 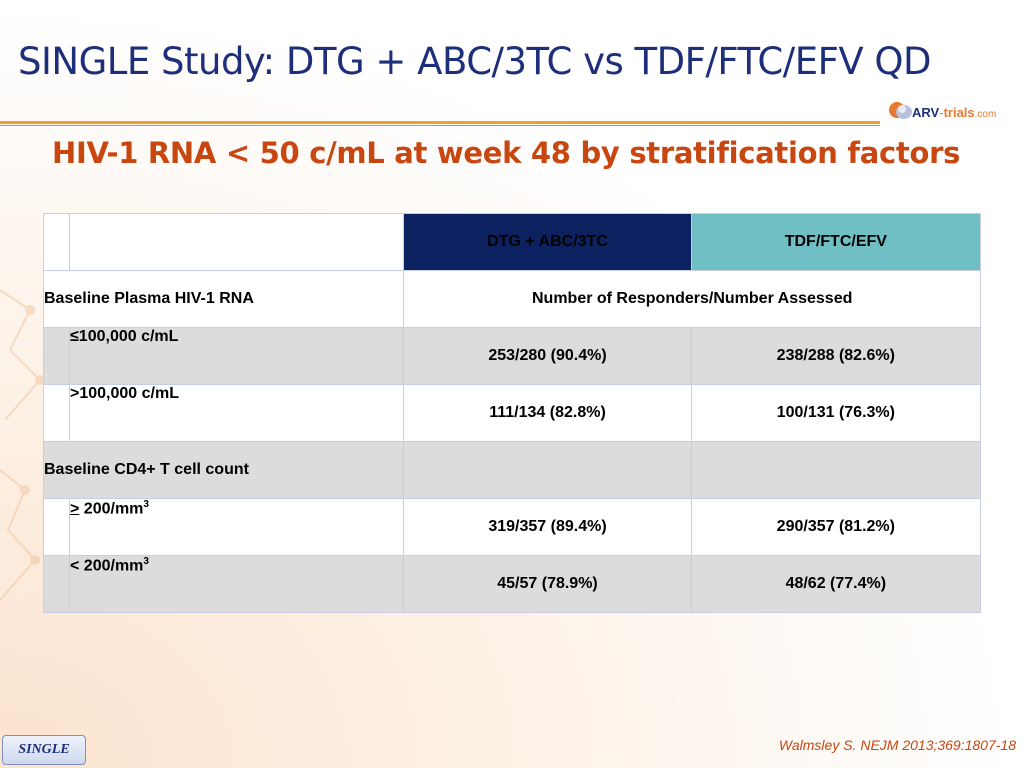 I want to click on row-label: >100,000 c/mL, so click(x=237, y=413).